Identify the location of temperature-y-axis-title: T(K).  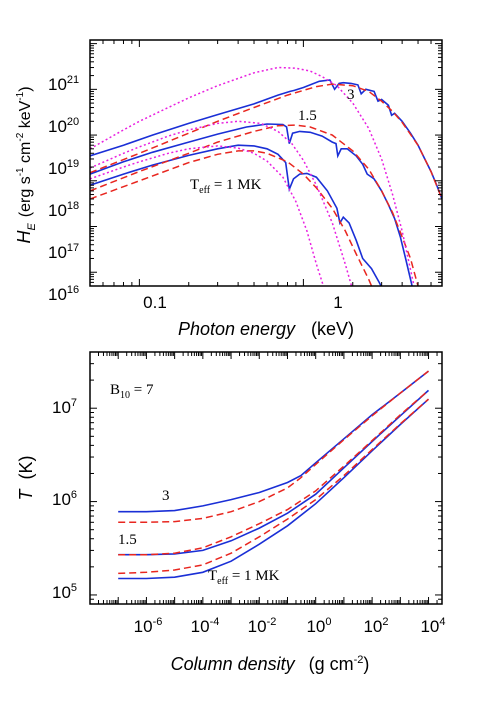
(26, 478).